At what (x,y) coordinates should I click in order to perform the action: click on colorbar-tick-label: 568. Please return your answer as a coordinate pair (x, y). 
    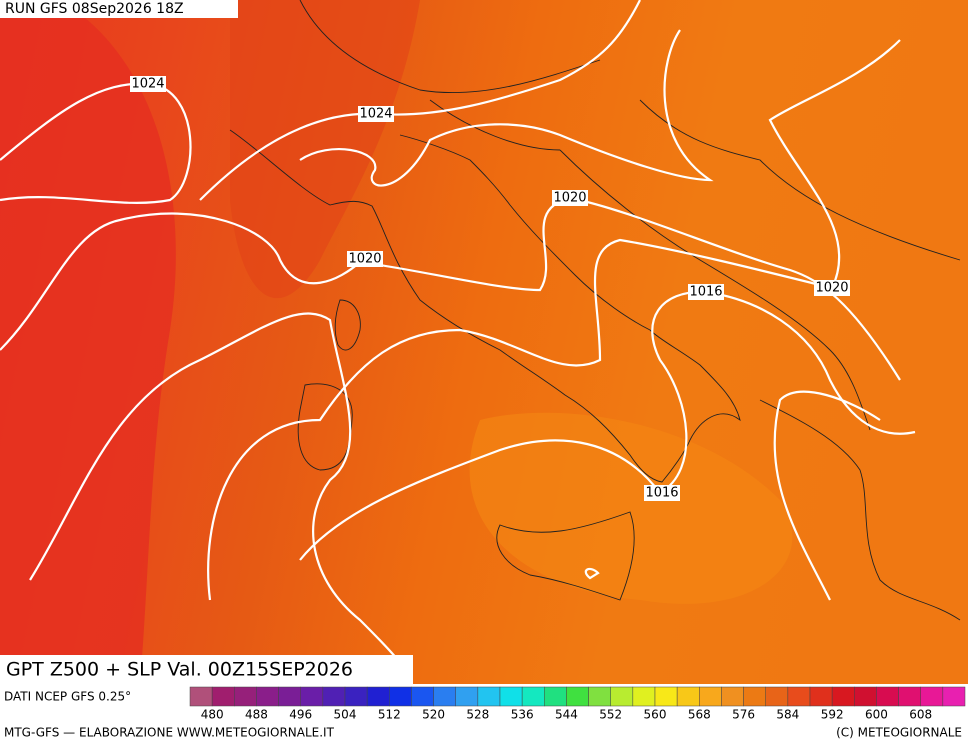
    Looking at the image, I should click on (699, 715).